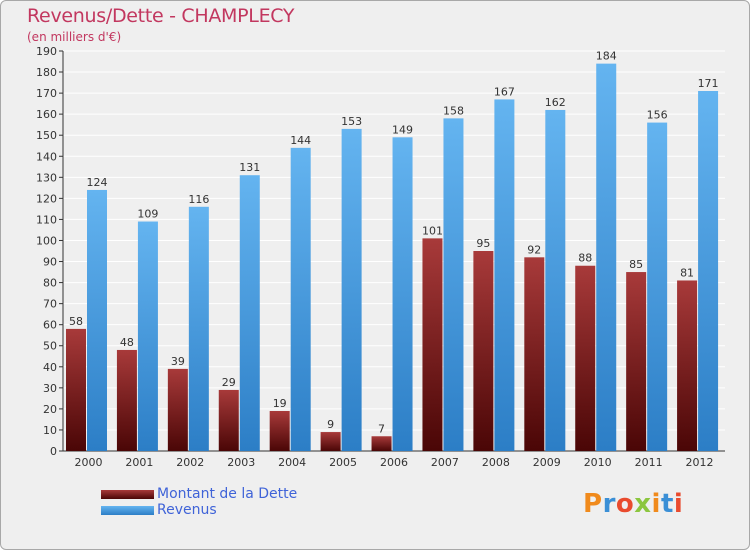 The width and height of the screenshot is (750, 550). Describe the element at coordinates (625, 504) in the screenshot. I see `logo-letter: o` at that location.